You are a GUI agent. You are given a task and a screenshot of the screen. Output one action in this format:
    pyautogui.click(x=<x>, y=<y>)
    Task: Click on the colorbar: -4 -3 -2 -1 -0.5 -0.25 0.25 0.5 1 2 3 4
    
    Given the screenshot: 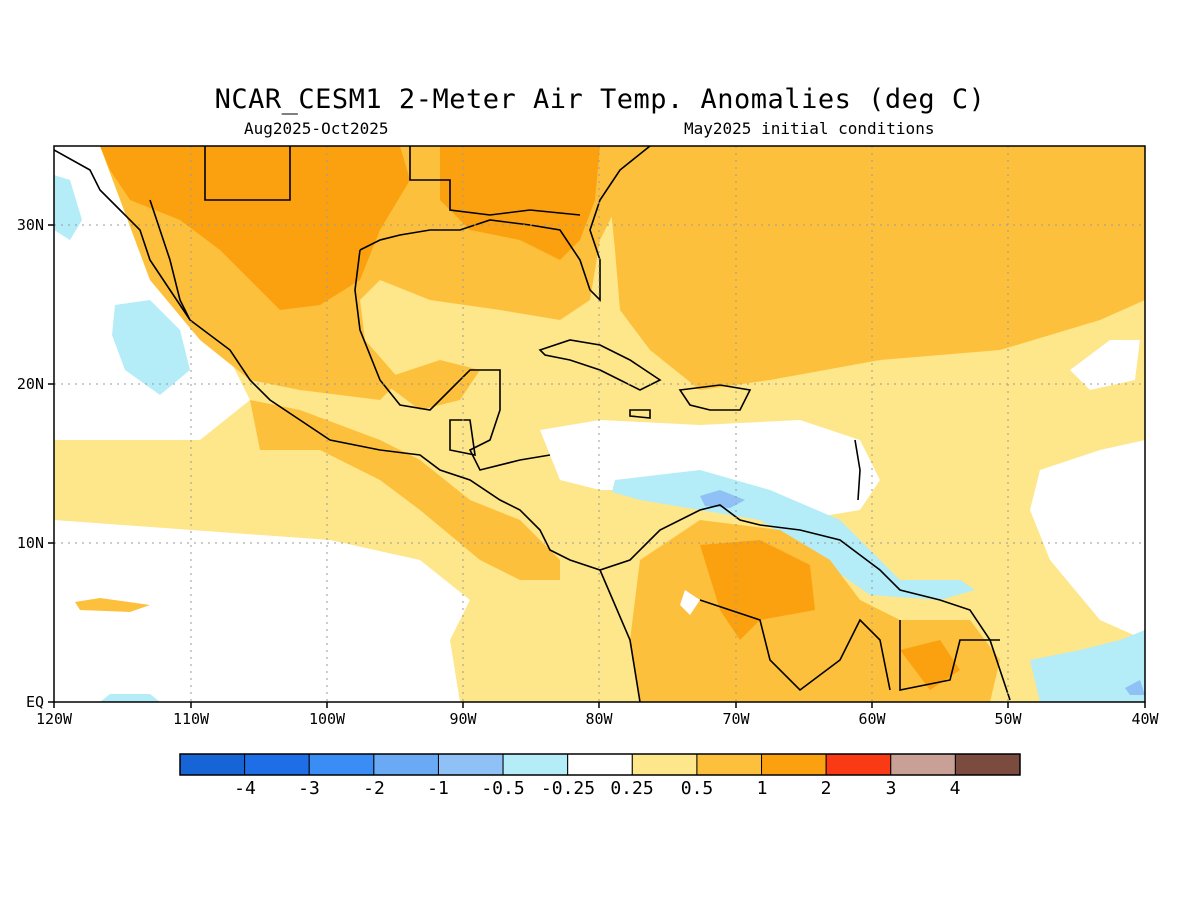 What is the action you would take?
    pyautogui.click(x=600, y=776)
    